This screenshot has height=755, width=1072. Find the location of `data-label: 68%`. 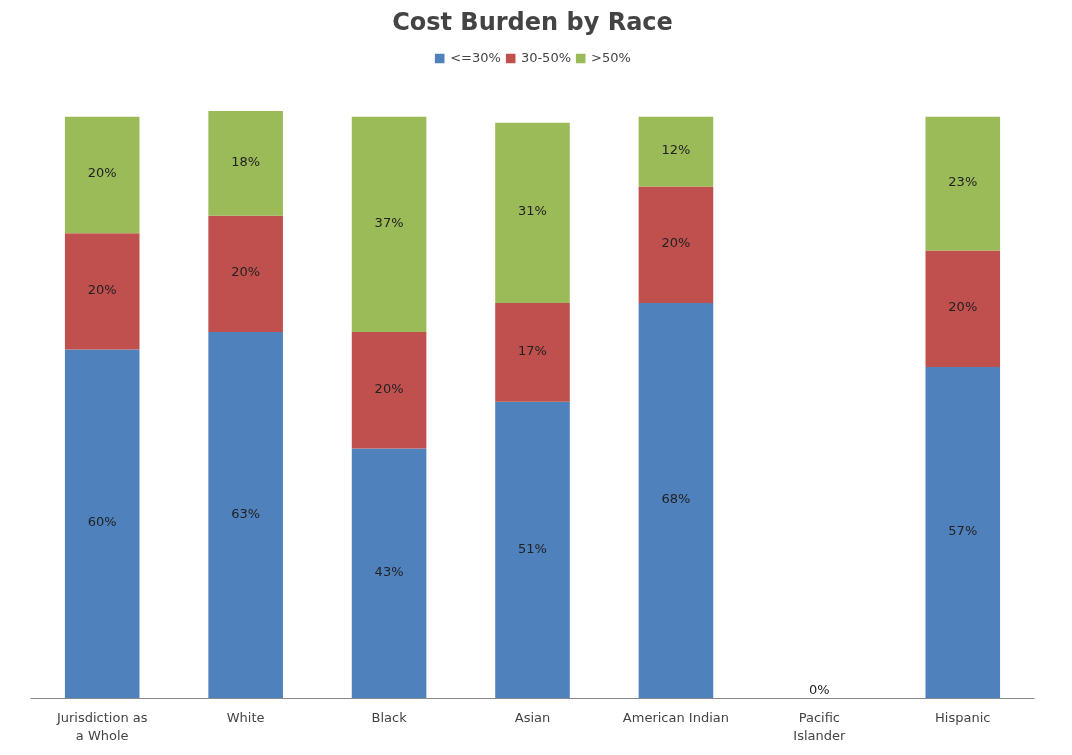

data-label: 68% is located at coordinates (676, 499).